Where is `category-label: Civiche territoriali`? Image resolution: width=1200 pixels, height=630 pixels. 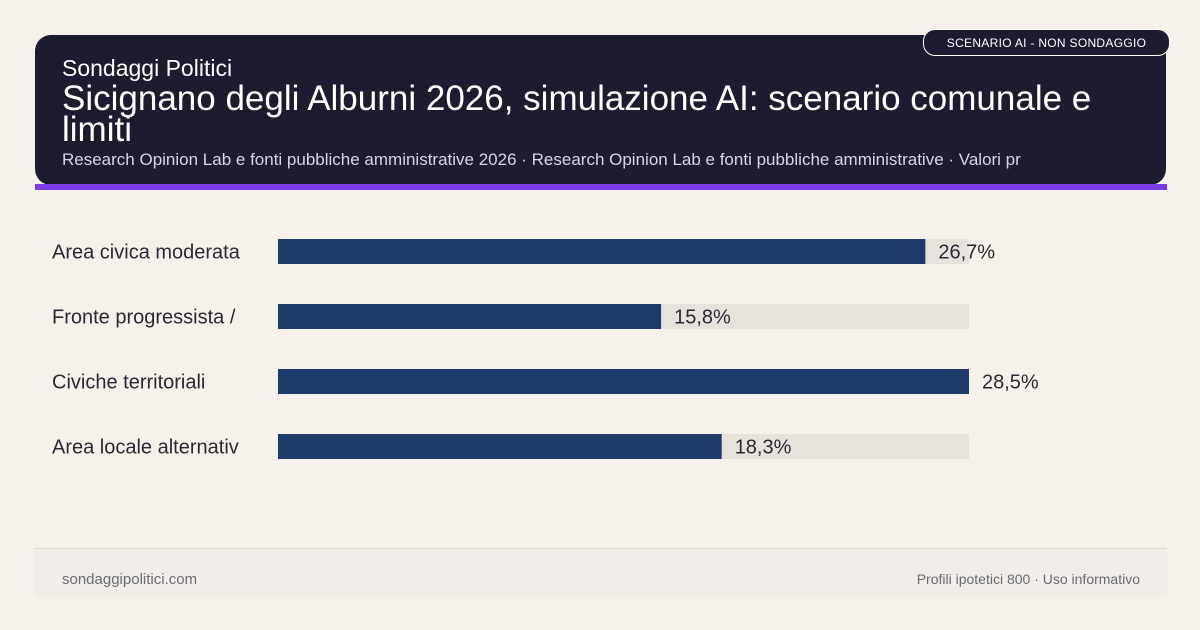
category-label: Civiche territoriali is located at coordinates (128, 383).